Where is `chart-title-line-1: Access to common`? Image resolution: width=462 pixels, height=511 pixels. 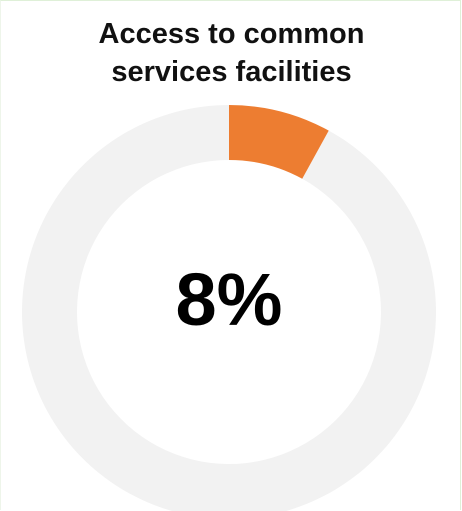
chart-title-line-1: Access to common is located at coordinates (231, 34).